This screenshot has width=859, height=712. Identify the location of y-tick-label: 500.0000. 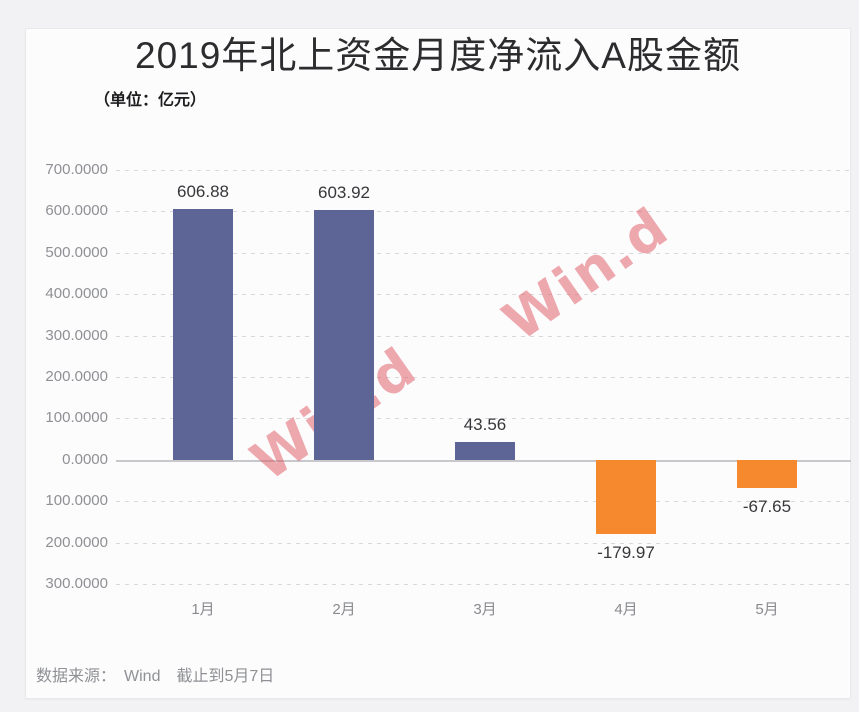
(76, 252).